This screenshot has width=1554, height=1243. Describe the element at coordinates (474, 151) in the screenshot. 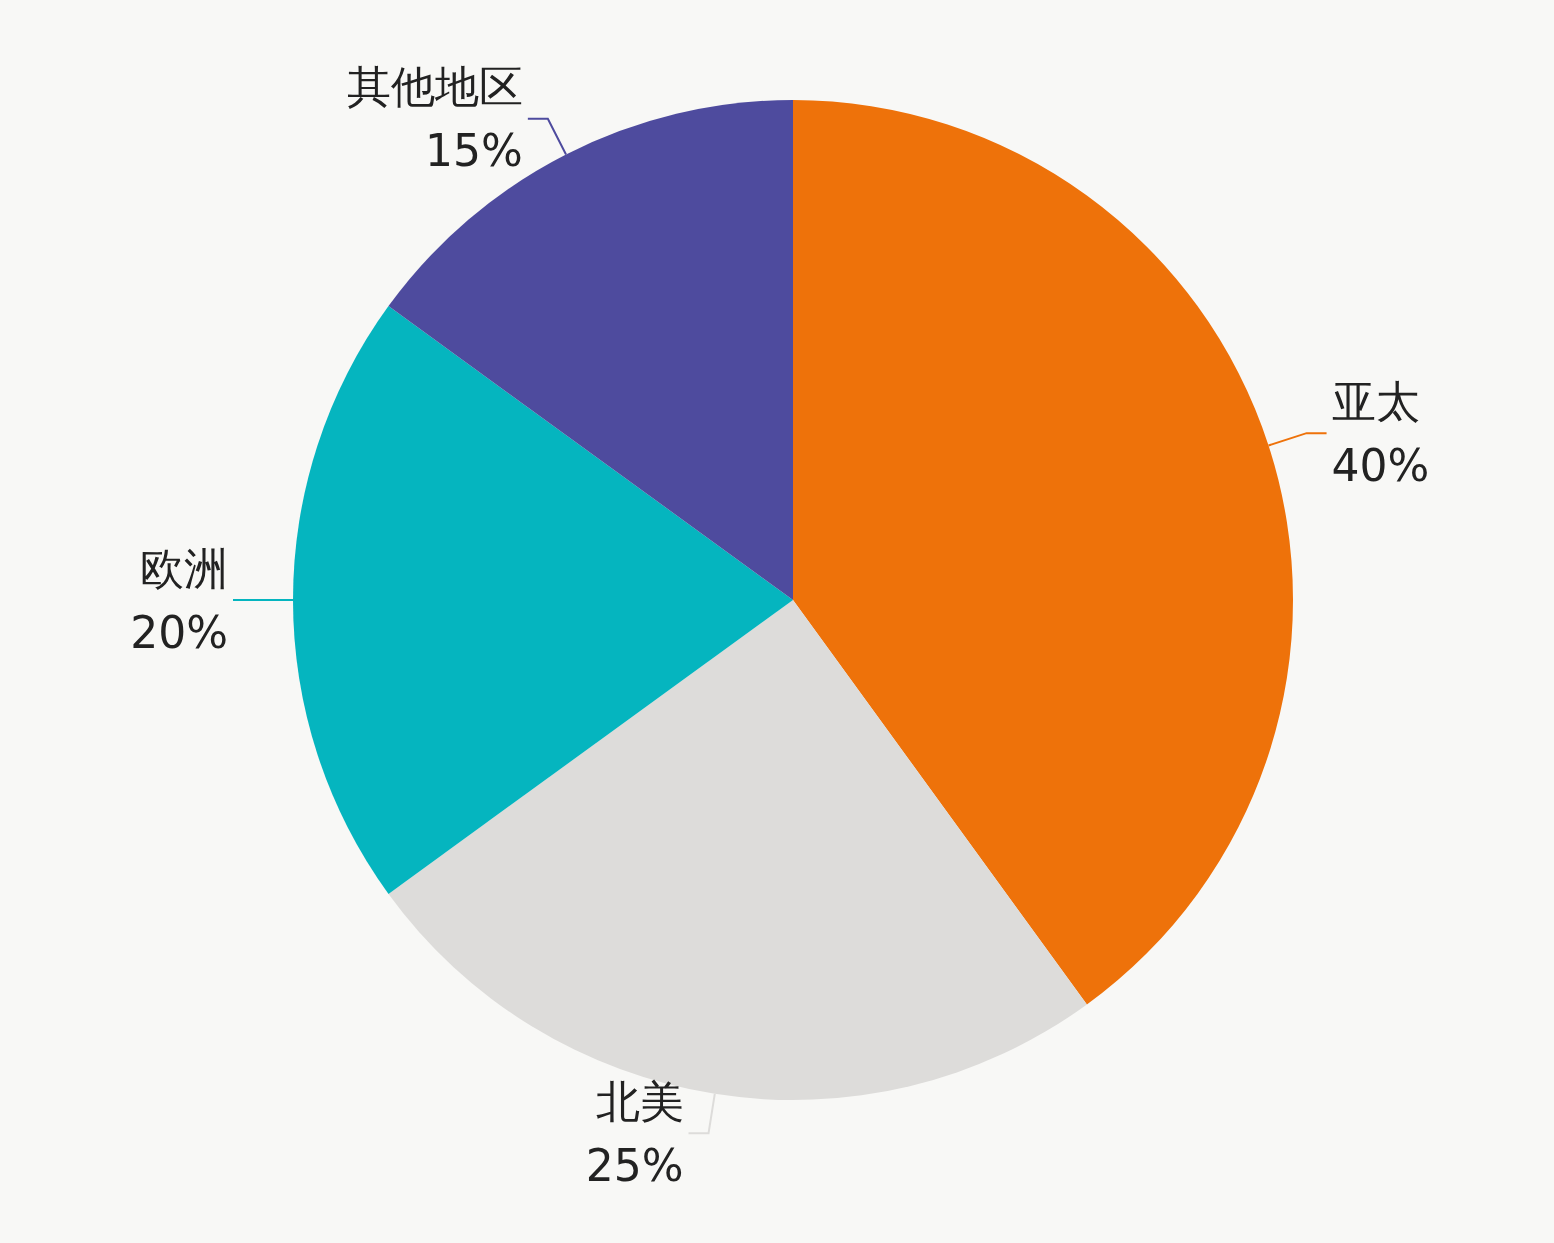

I see `data-label: 15%` at that location.